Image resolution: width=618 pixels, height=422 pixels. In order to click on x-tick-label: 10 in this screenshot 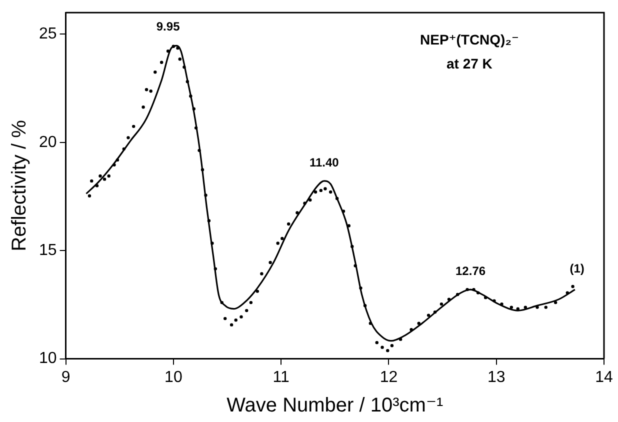, I will do `click(173, 377)`.